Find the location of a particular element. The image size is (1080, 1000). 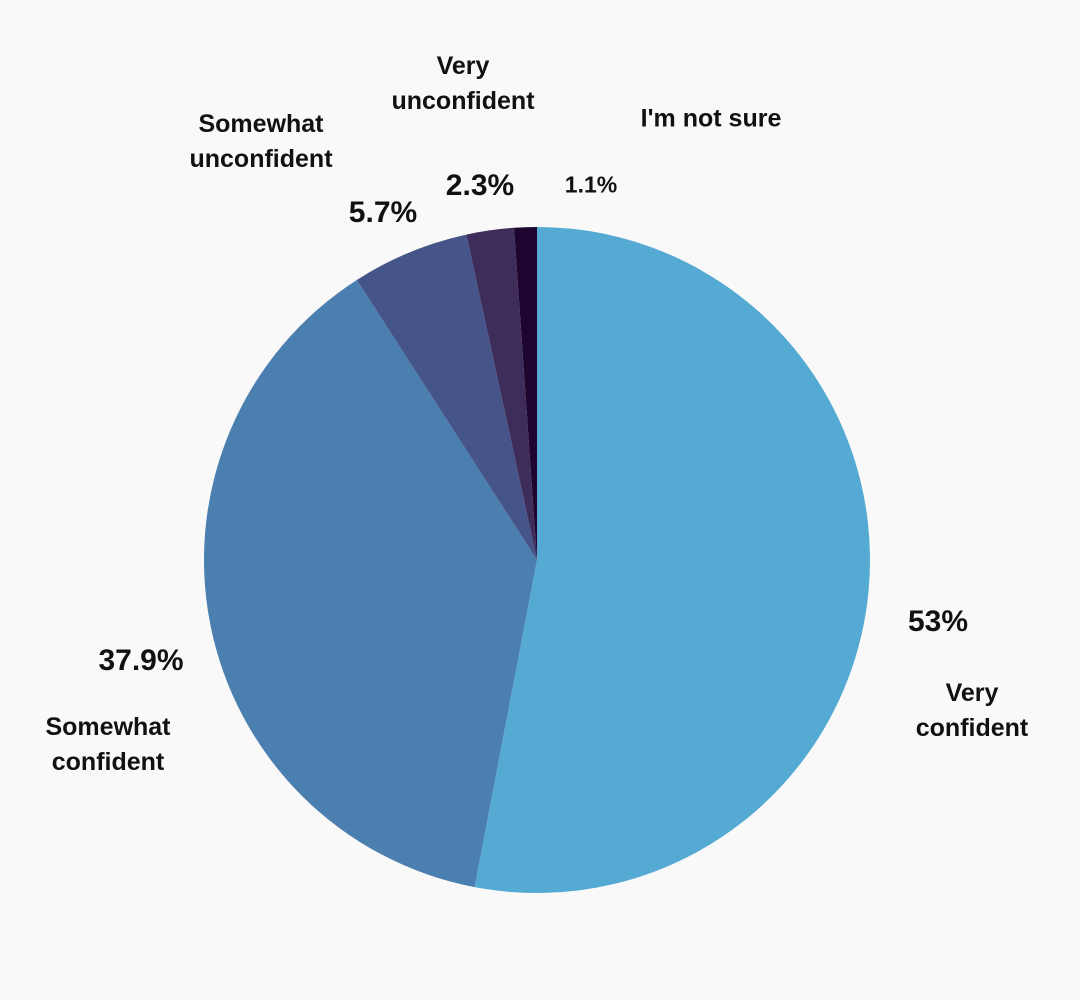

slice-value-label-very-confident: 53% is located at coordinates (938, 621).